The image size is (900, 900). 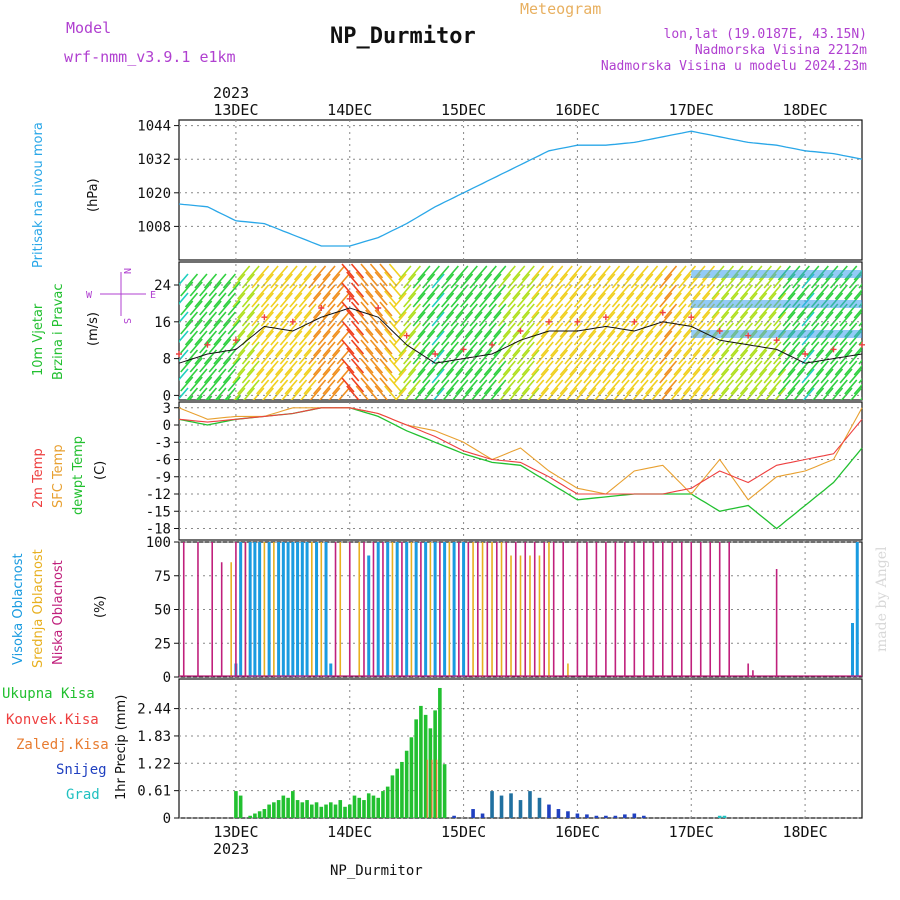 I want to click on y-tick-label: 1020, so click(x=154, y=194).